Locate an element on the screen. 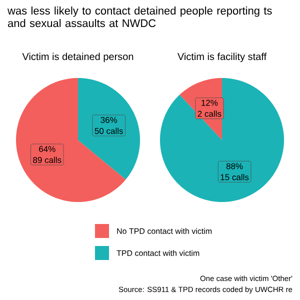 The height and width of the screenshot is (300, 300). text: 64% is located at coordinates (47, 149).